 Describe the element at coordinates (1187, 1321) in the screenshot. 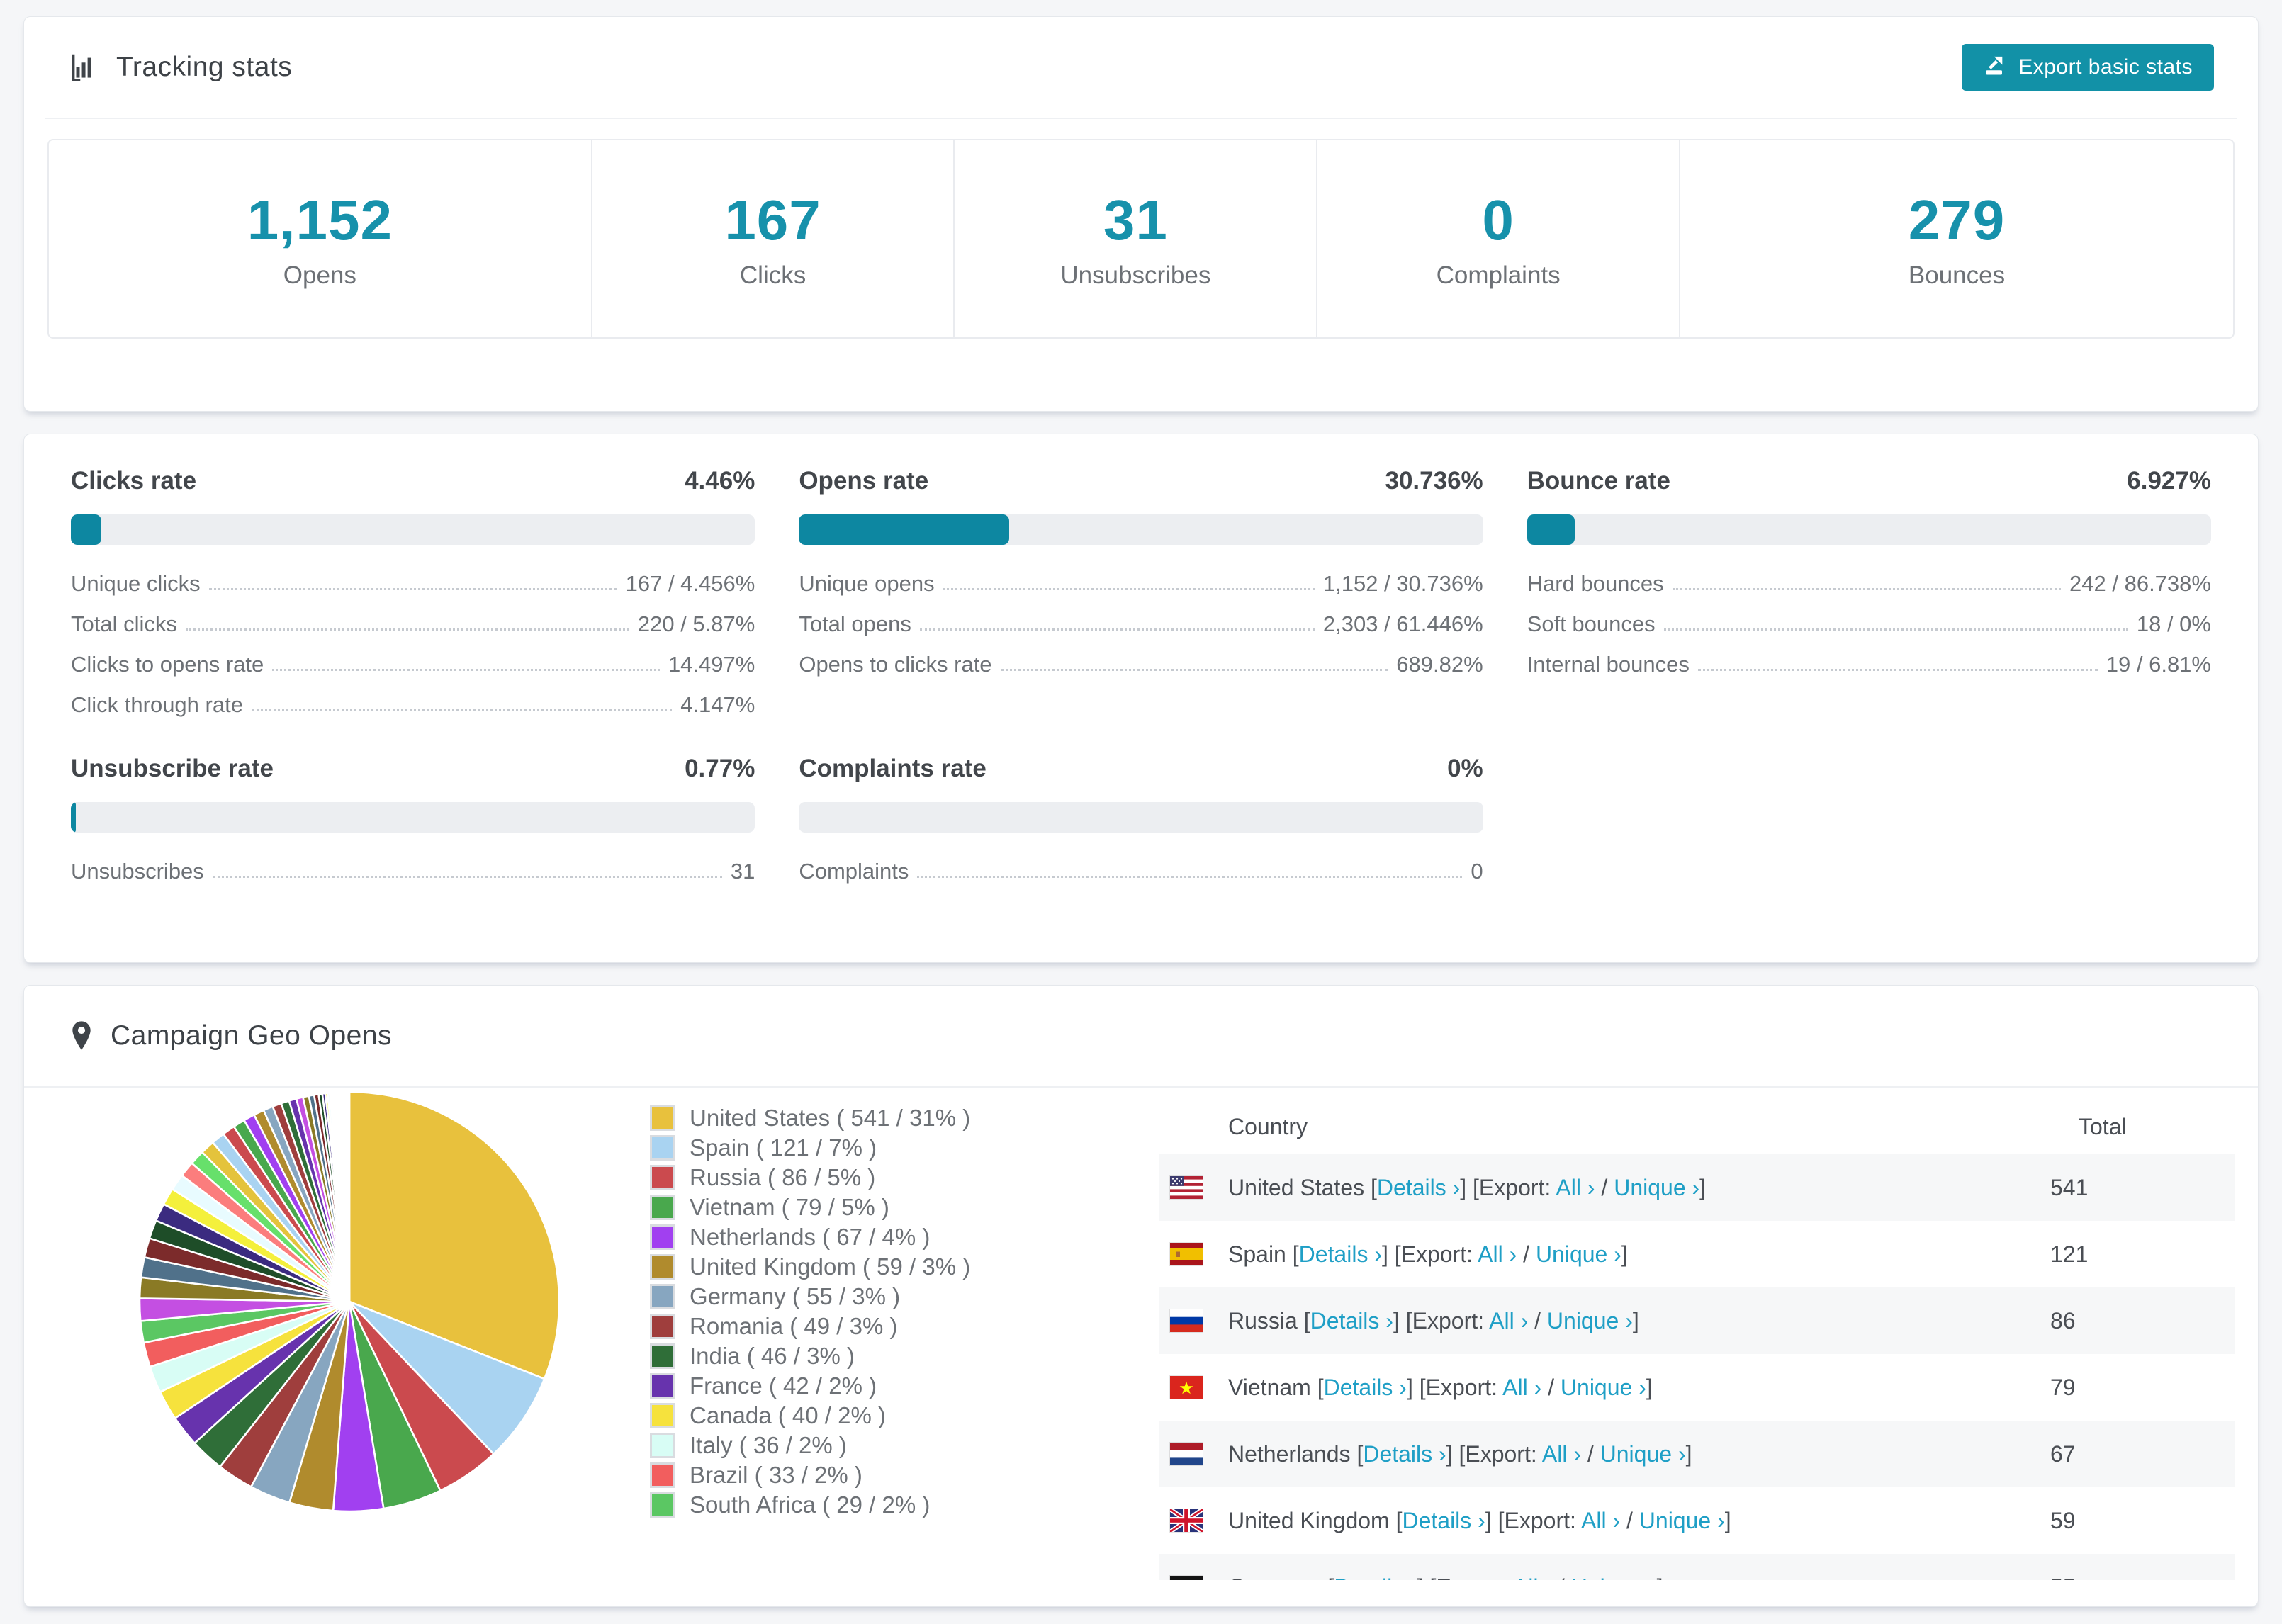

I see `flag-ru-icon` at that location.